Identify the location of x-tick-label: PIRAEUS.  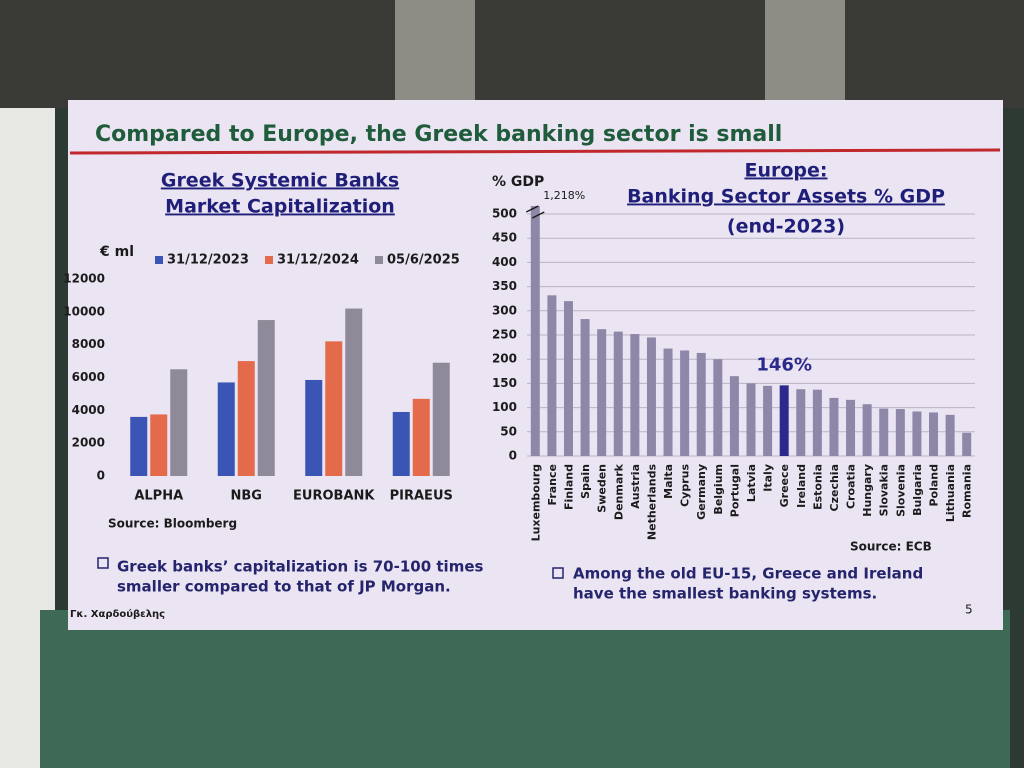
(421, 496).